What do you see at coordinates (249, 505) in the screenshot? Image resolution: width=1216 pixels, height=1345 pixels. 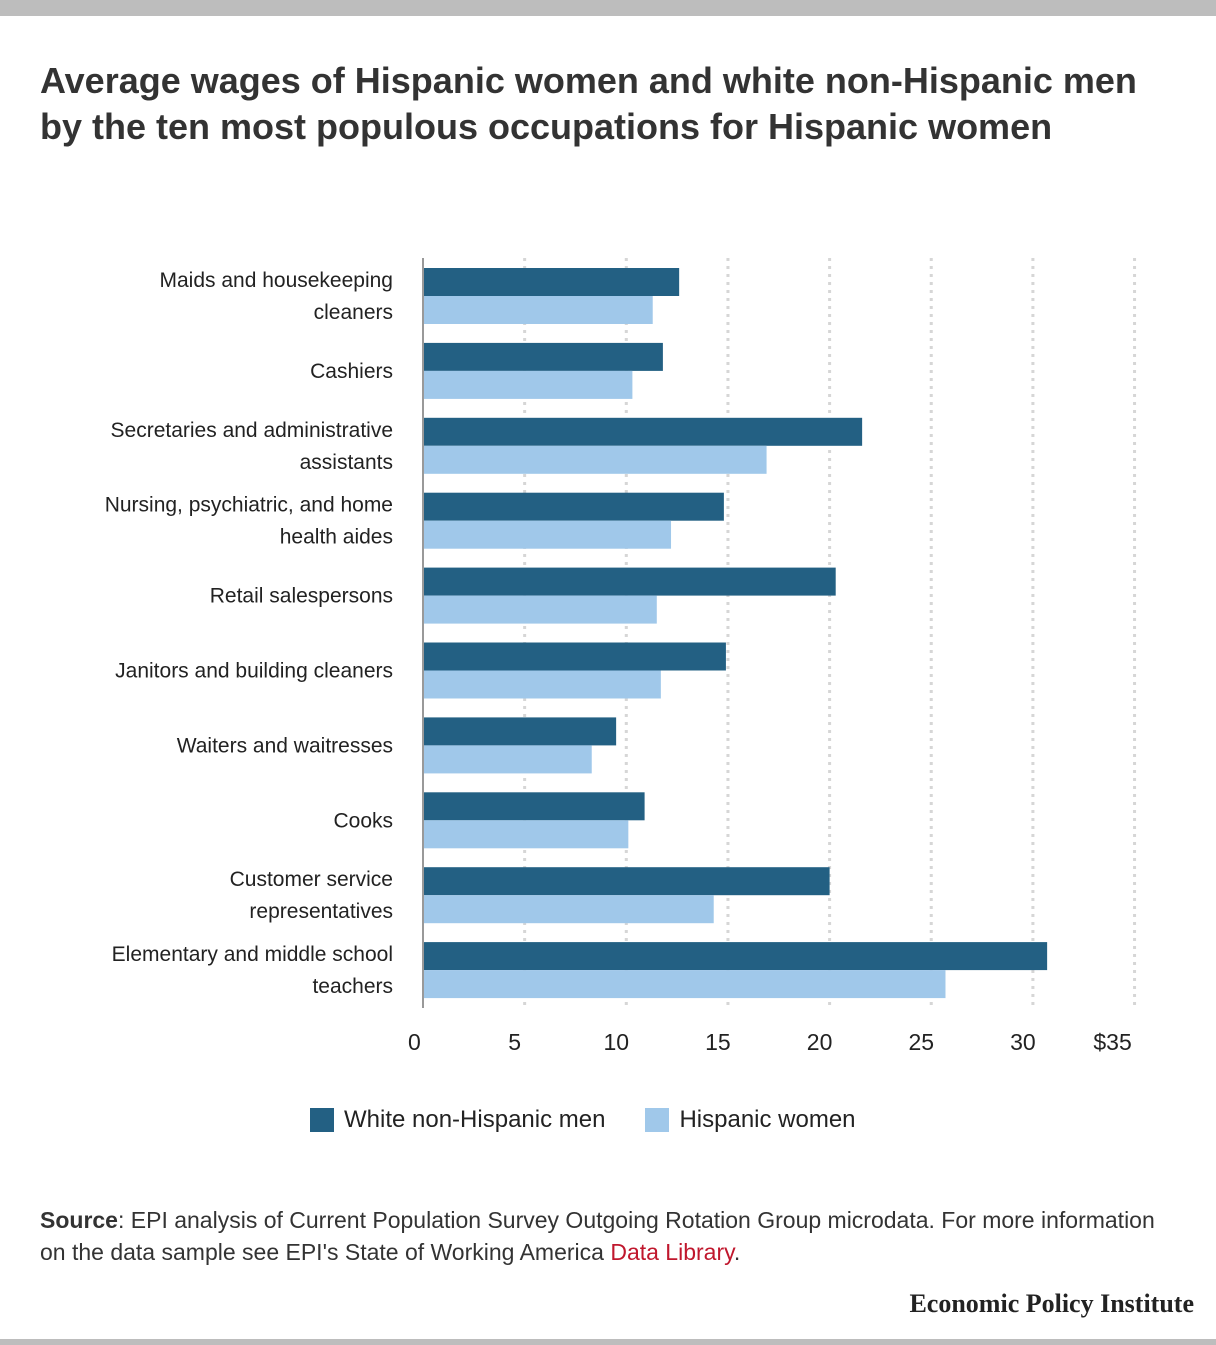 I see `category-label-3-0: Nursing, psychiatric, and home` at bounding box center [249, 505].